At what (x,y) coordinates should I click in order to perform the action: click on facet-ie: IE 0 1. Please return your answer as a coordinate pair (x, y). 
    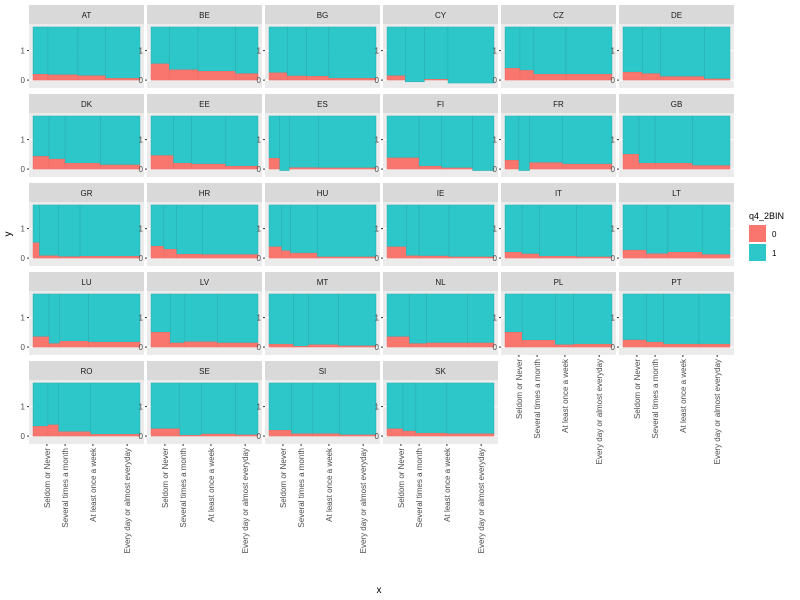
    Looking at the image, I should click on (436, 224).